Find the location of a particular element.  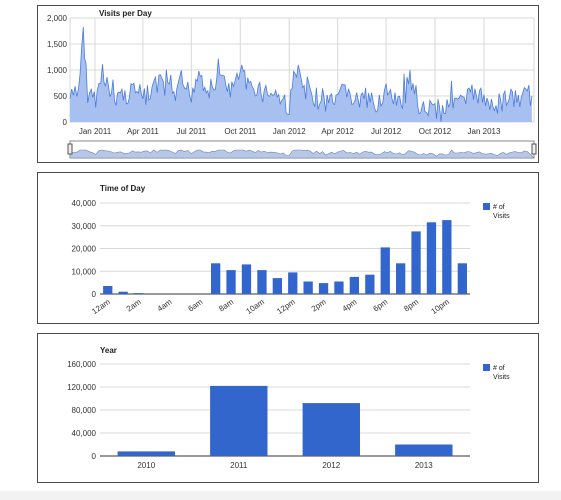

x-tick-label: 2010 is located at coordinates (146, 465).